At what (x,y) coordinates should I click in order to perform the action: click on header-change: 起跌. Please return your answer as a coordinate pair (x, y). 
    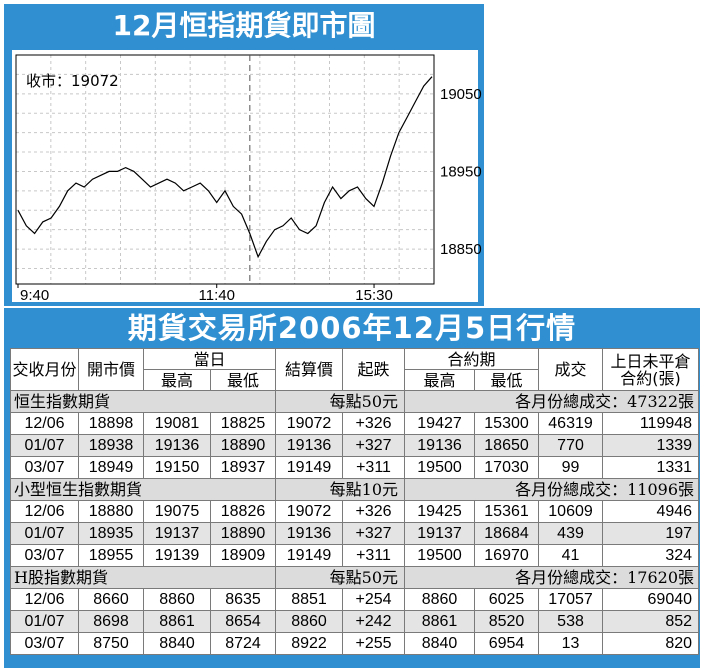
    Looking at the image, I should click on (374, 369).